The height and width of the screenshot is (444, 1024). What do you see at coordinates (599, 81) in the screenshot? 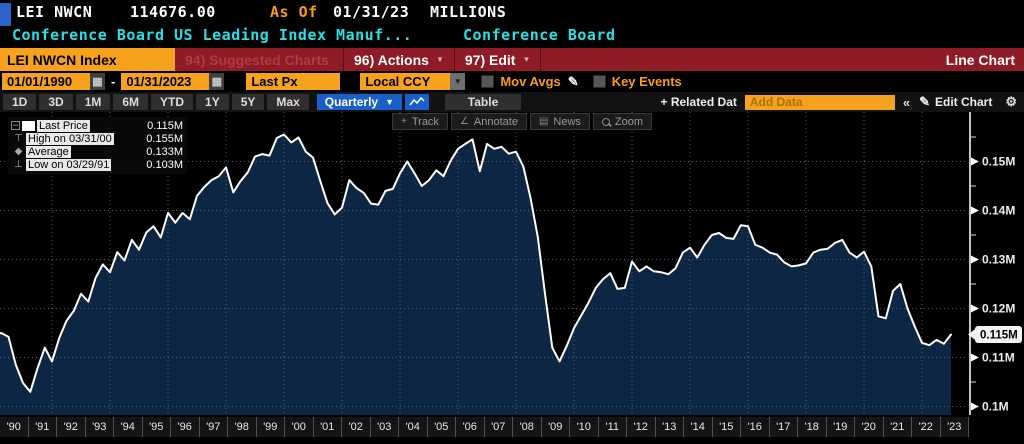
I see `key-events-checkbox` at bounding box center [599, 81].